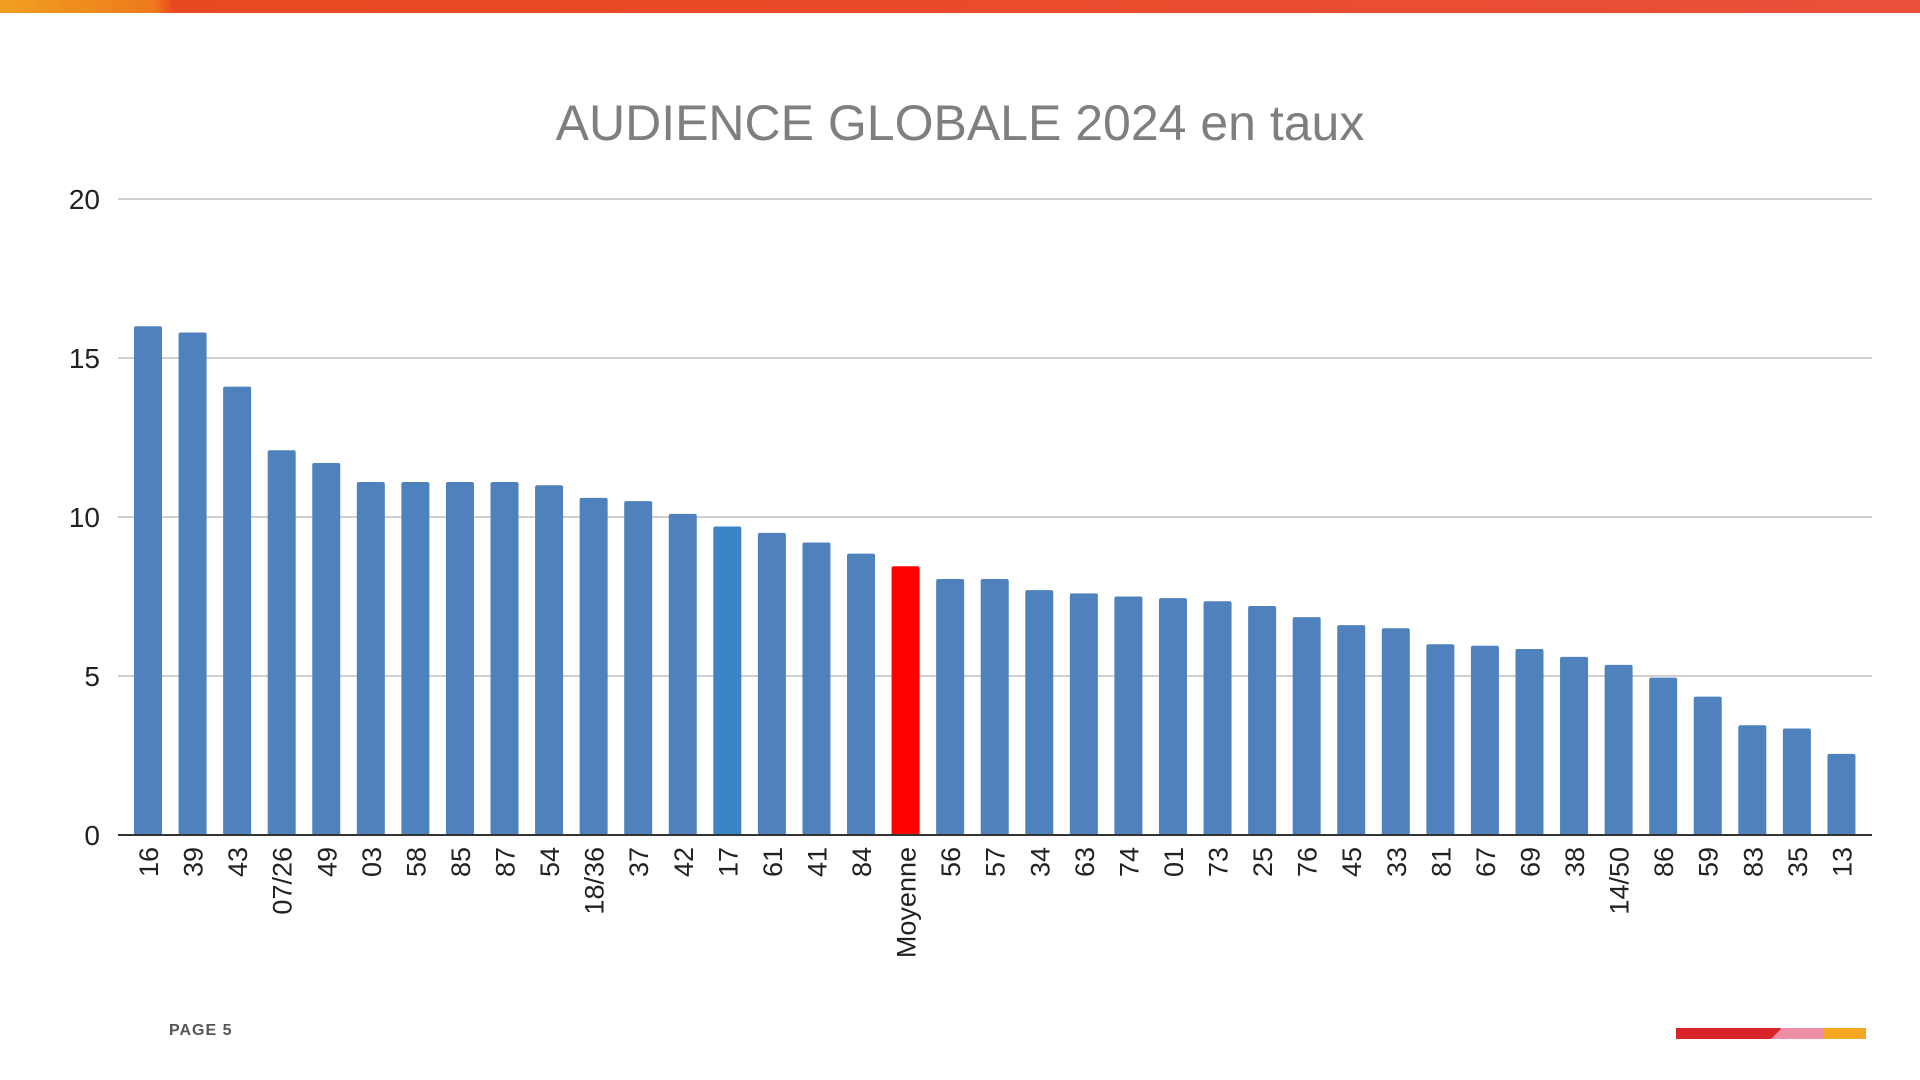  Describe the element at coordinates (951, 862) in the screenshot. I see `x-tick-label: 56` at that location.